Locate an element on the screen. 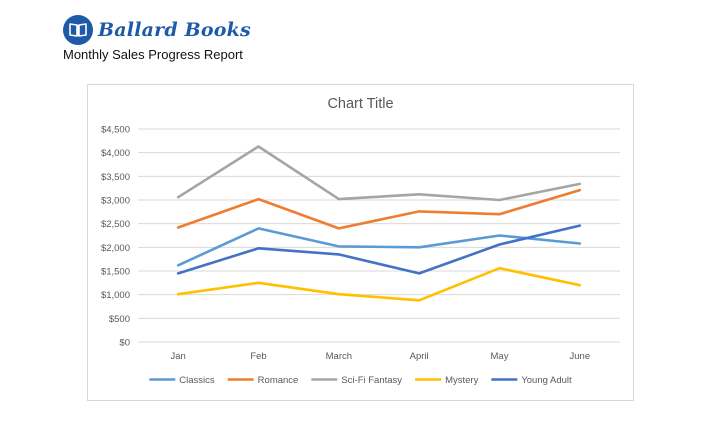  series-line-mystery is located at coordinates (379, 284).